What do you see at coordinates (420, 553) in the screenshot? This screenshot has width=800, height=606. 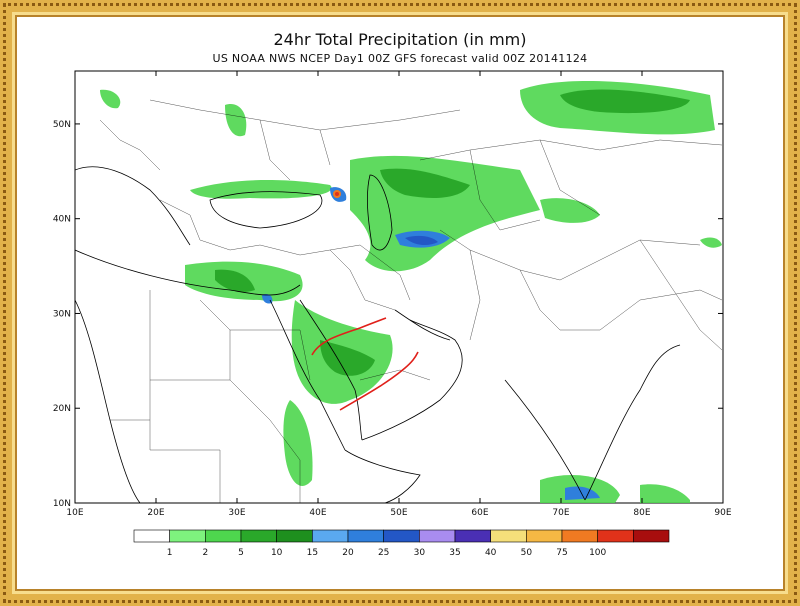 I see `legend-label: 30` at bounding box center [420, 553].